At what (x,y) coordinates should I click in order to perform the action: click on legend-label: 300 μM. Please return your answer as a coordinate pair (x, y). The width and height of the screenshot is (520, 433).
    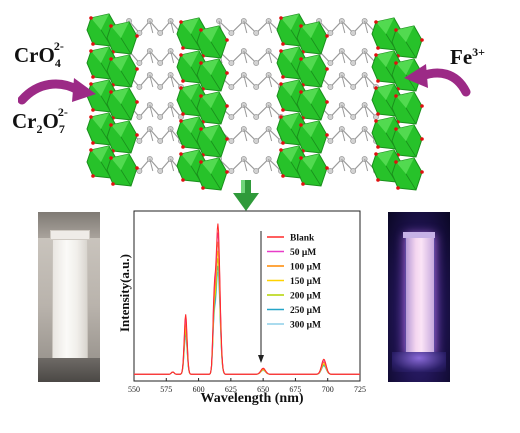
    Looking at the image, I should click on (305, 326).